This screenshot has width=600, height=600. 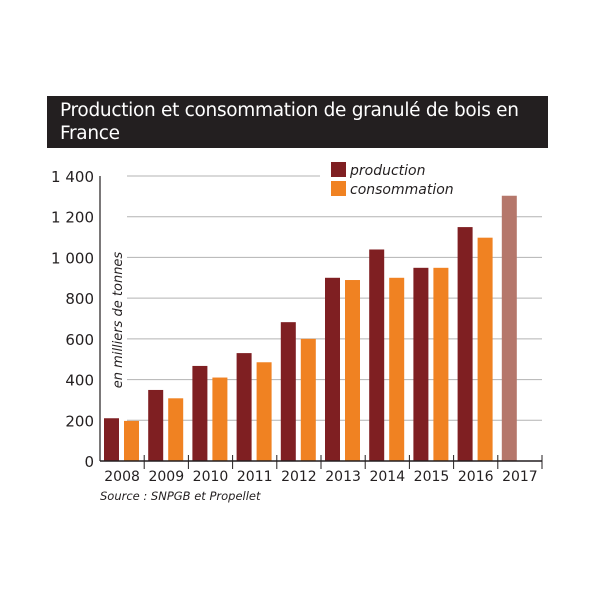 I want to click on bar-production-2012, so click(x=288, y=391).